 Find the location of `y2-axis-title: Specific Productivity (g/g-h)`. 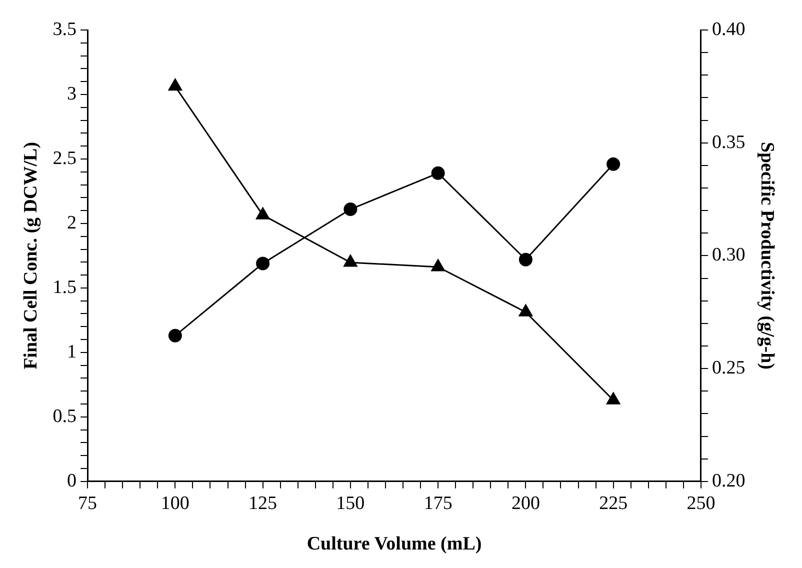

y2-axis-title: Specific Productivity (g/g-h) is located at coordinates (767, 256).